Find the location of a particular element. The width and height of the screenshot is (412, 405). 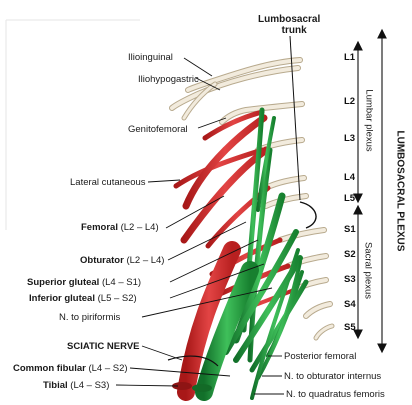

label-superior-gluteal-name: Superior gluteal is located at coordinates (63, 282).